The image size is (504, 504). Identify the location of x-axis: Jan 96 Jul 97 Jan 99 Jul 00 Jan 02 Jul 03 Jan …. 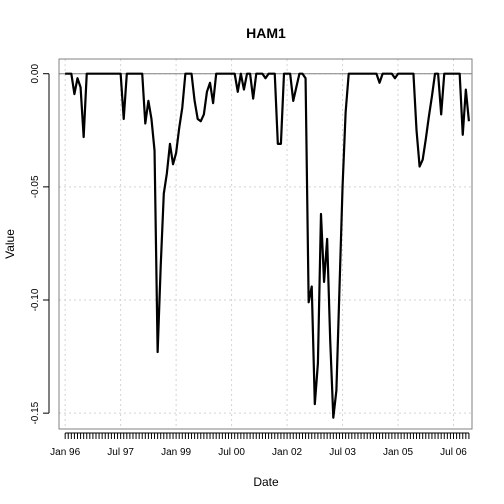
(260, 445).